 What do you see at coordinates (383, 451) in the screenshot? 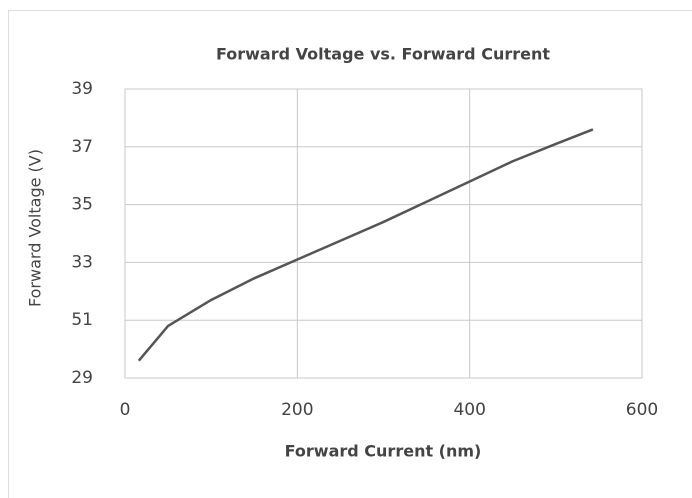
I see `x-axis-label: Forward Current (nm)` at bounding box center [383, 451].